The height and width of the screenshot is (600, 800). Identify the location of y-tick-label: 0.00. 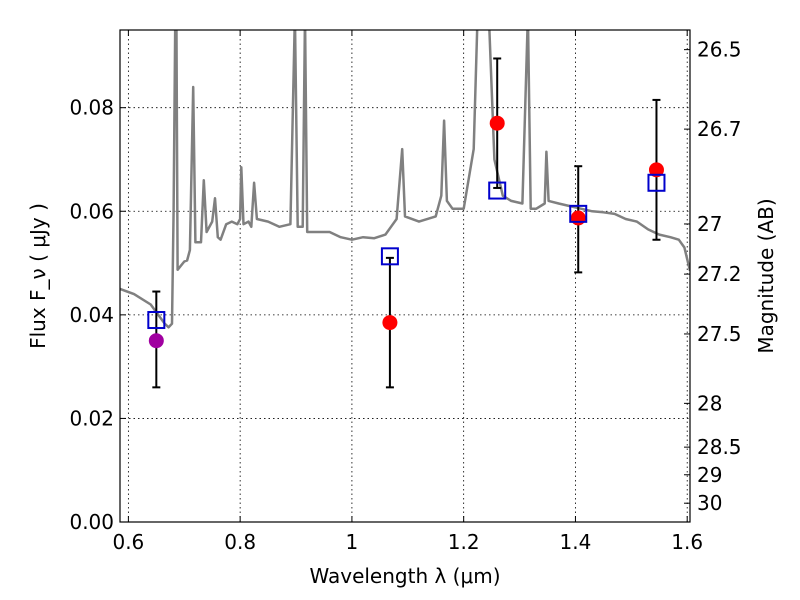
(91, 522).